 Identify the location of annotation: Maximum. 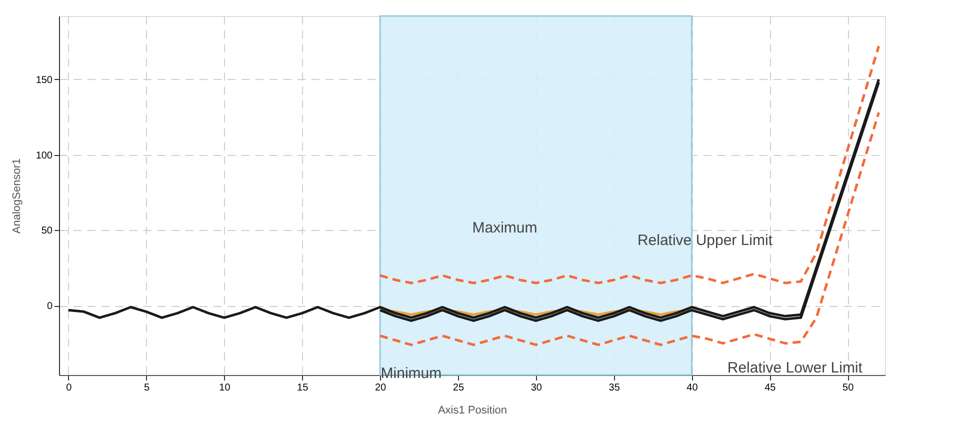
(505, 227).